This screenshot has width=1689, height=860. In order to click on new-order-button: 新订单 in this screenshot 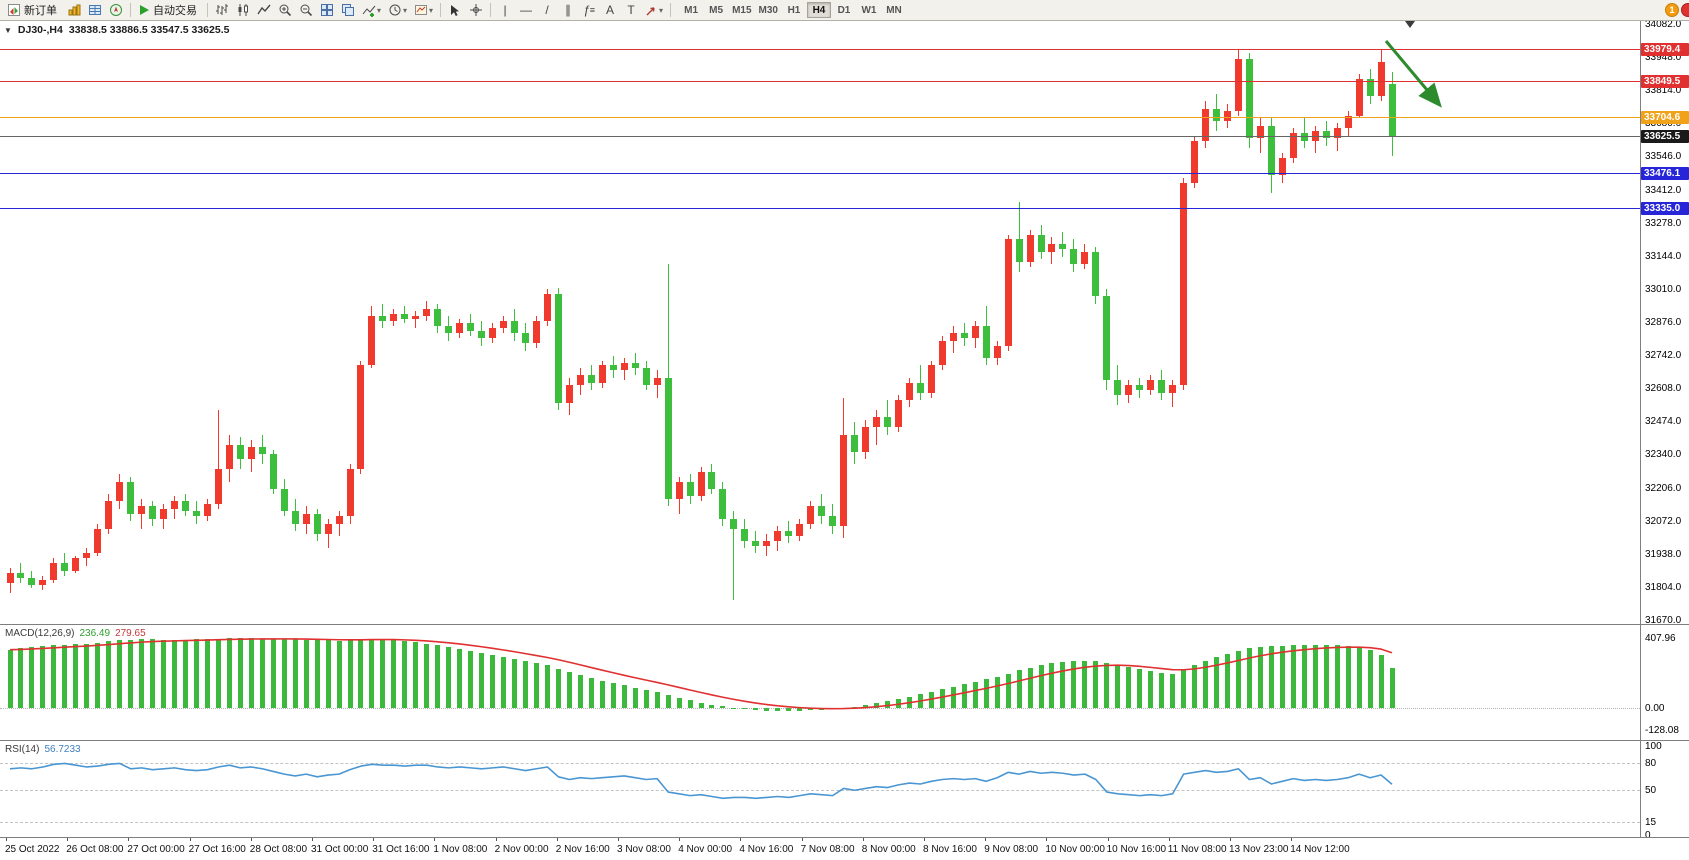, I will do `click(33, 10)`.